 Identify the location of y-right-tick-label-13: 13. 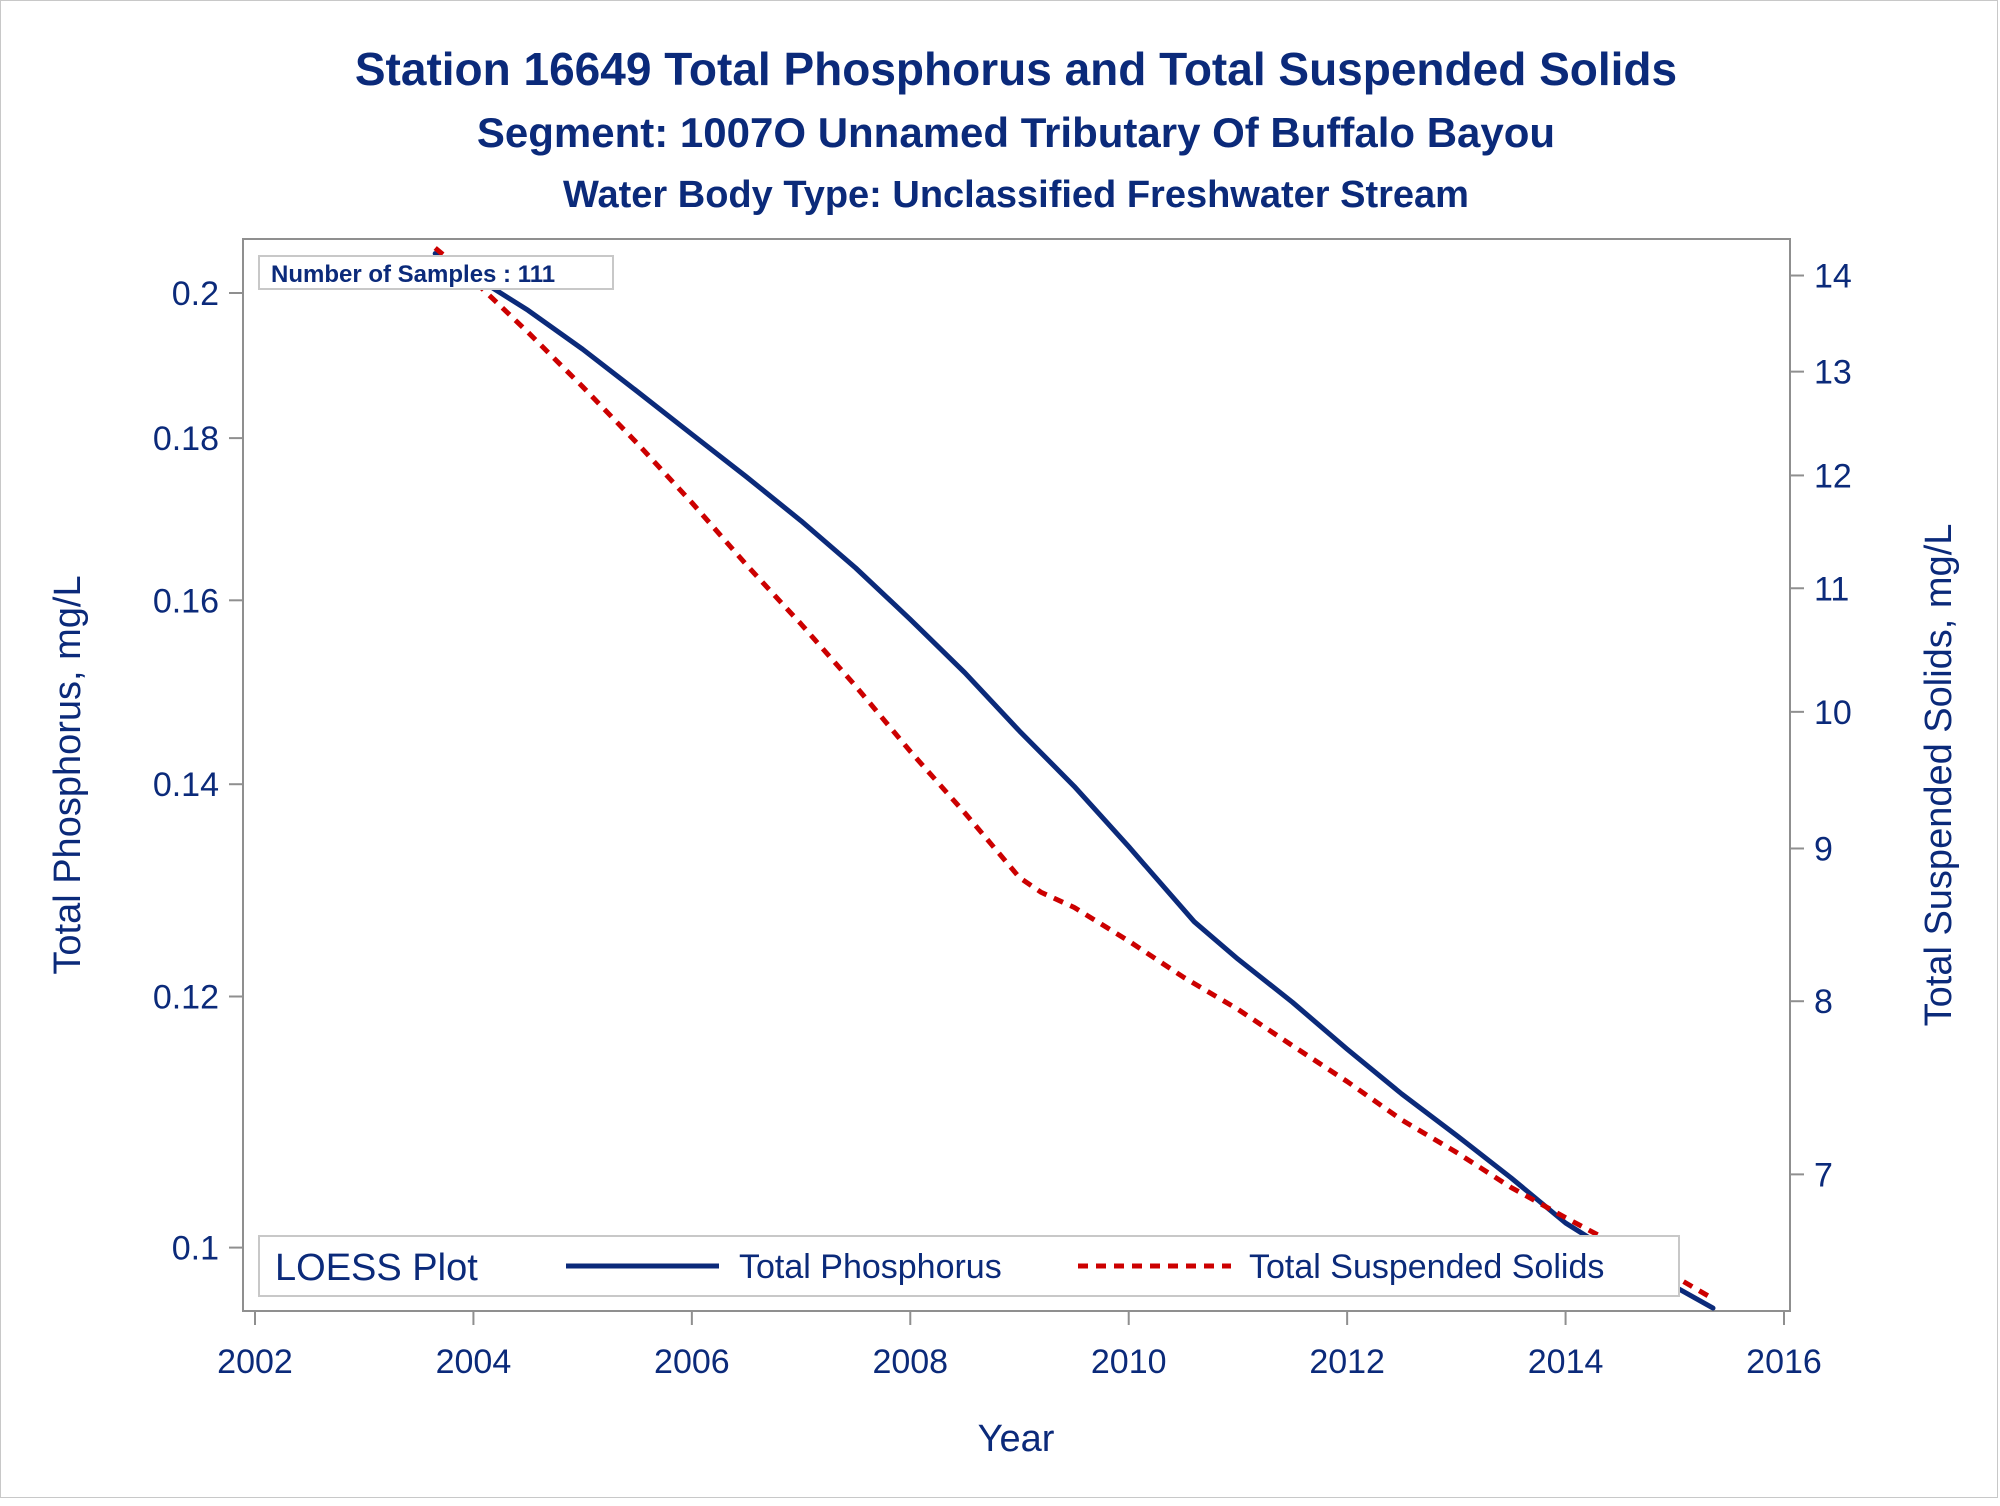
(1833, 373).